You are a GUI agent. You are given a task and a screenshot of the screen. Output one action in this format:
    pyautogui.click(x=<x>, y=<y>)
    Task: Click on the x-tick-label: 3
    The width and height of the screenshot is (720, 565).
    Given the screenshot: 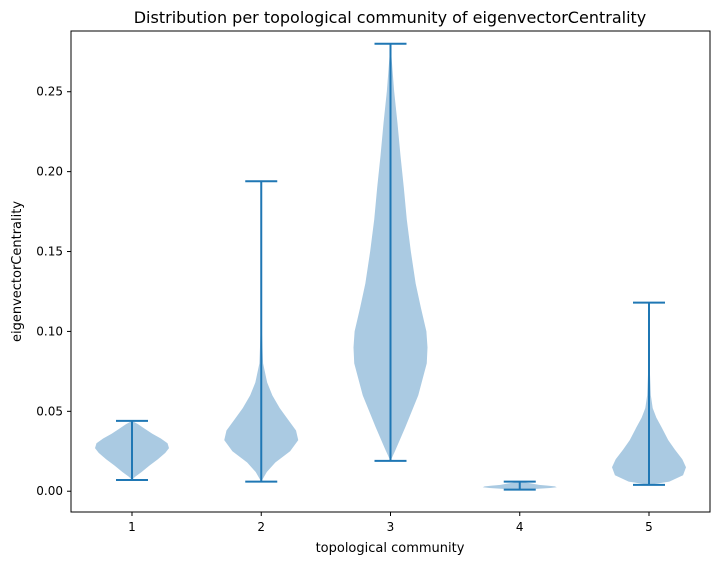 What is the action you would take?
    pyautogui.click(x=391, y=527)
    